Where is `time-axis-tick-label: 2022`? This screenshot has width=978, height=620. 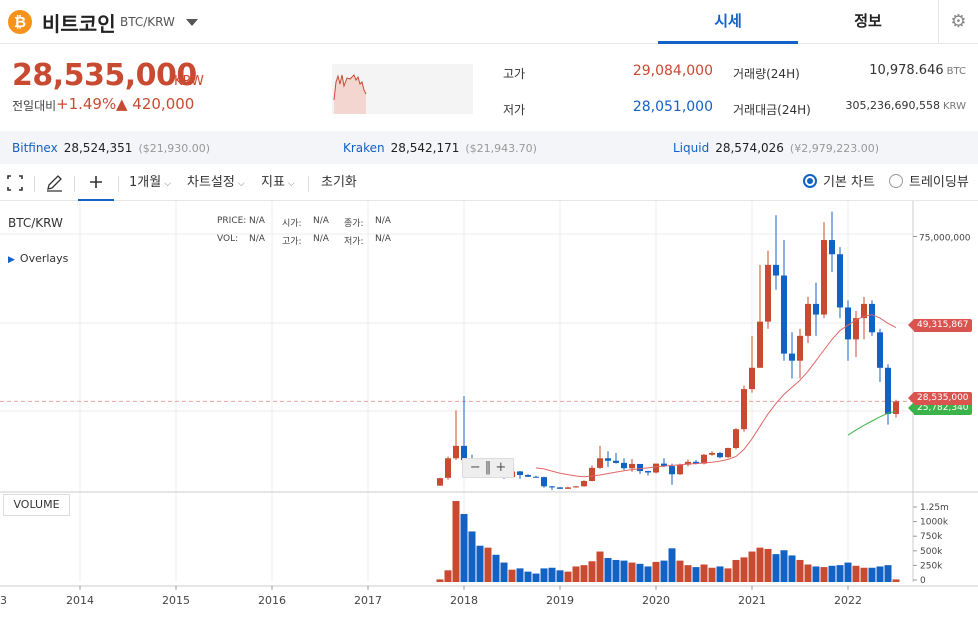 time-axis-tick-label: 2022 is located at coordinates (848, 600).